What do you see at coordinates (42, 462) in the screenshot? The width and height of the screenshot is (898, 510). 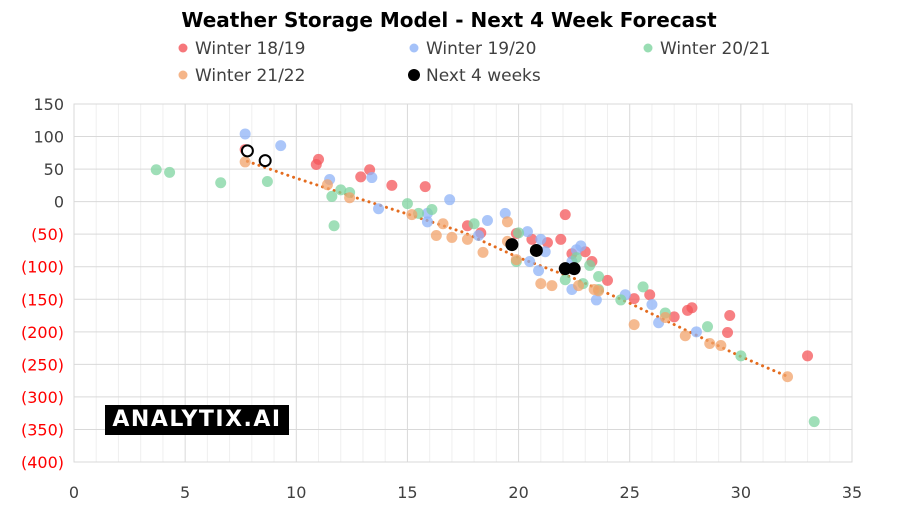 I see `y-tick-label: (400)` at bounding box center [42, 462].